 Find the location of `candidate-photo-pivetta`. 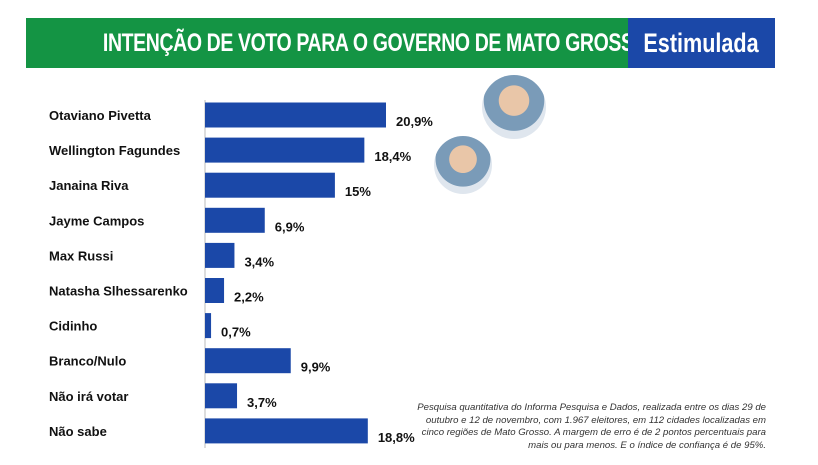

candidate-photo-pivetta is located at coordinates (514, 107).